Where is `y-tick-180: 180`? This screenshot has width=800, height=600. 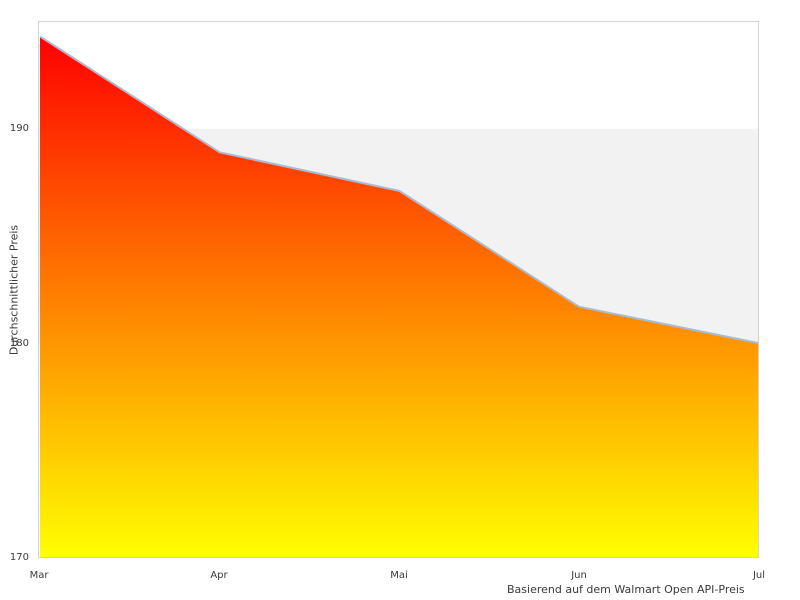 y-tick-180: 180 is located at coordinates (19, 343).